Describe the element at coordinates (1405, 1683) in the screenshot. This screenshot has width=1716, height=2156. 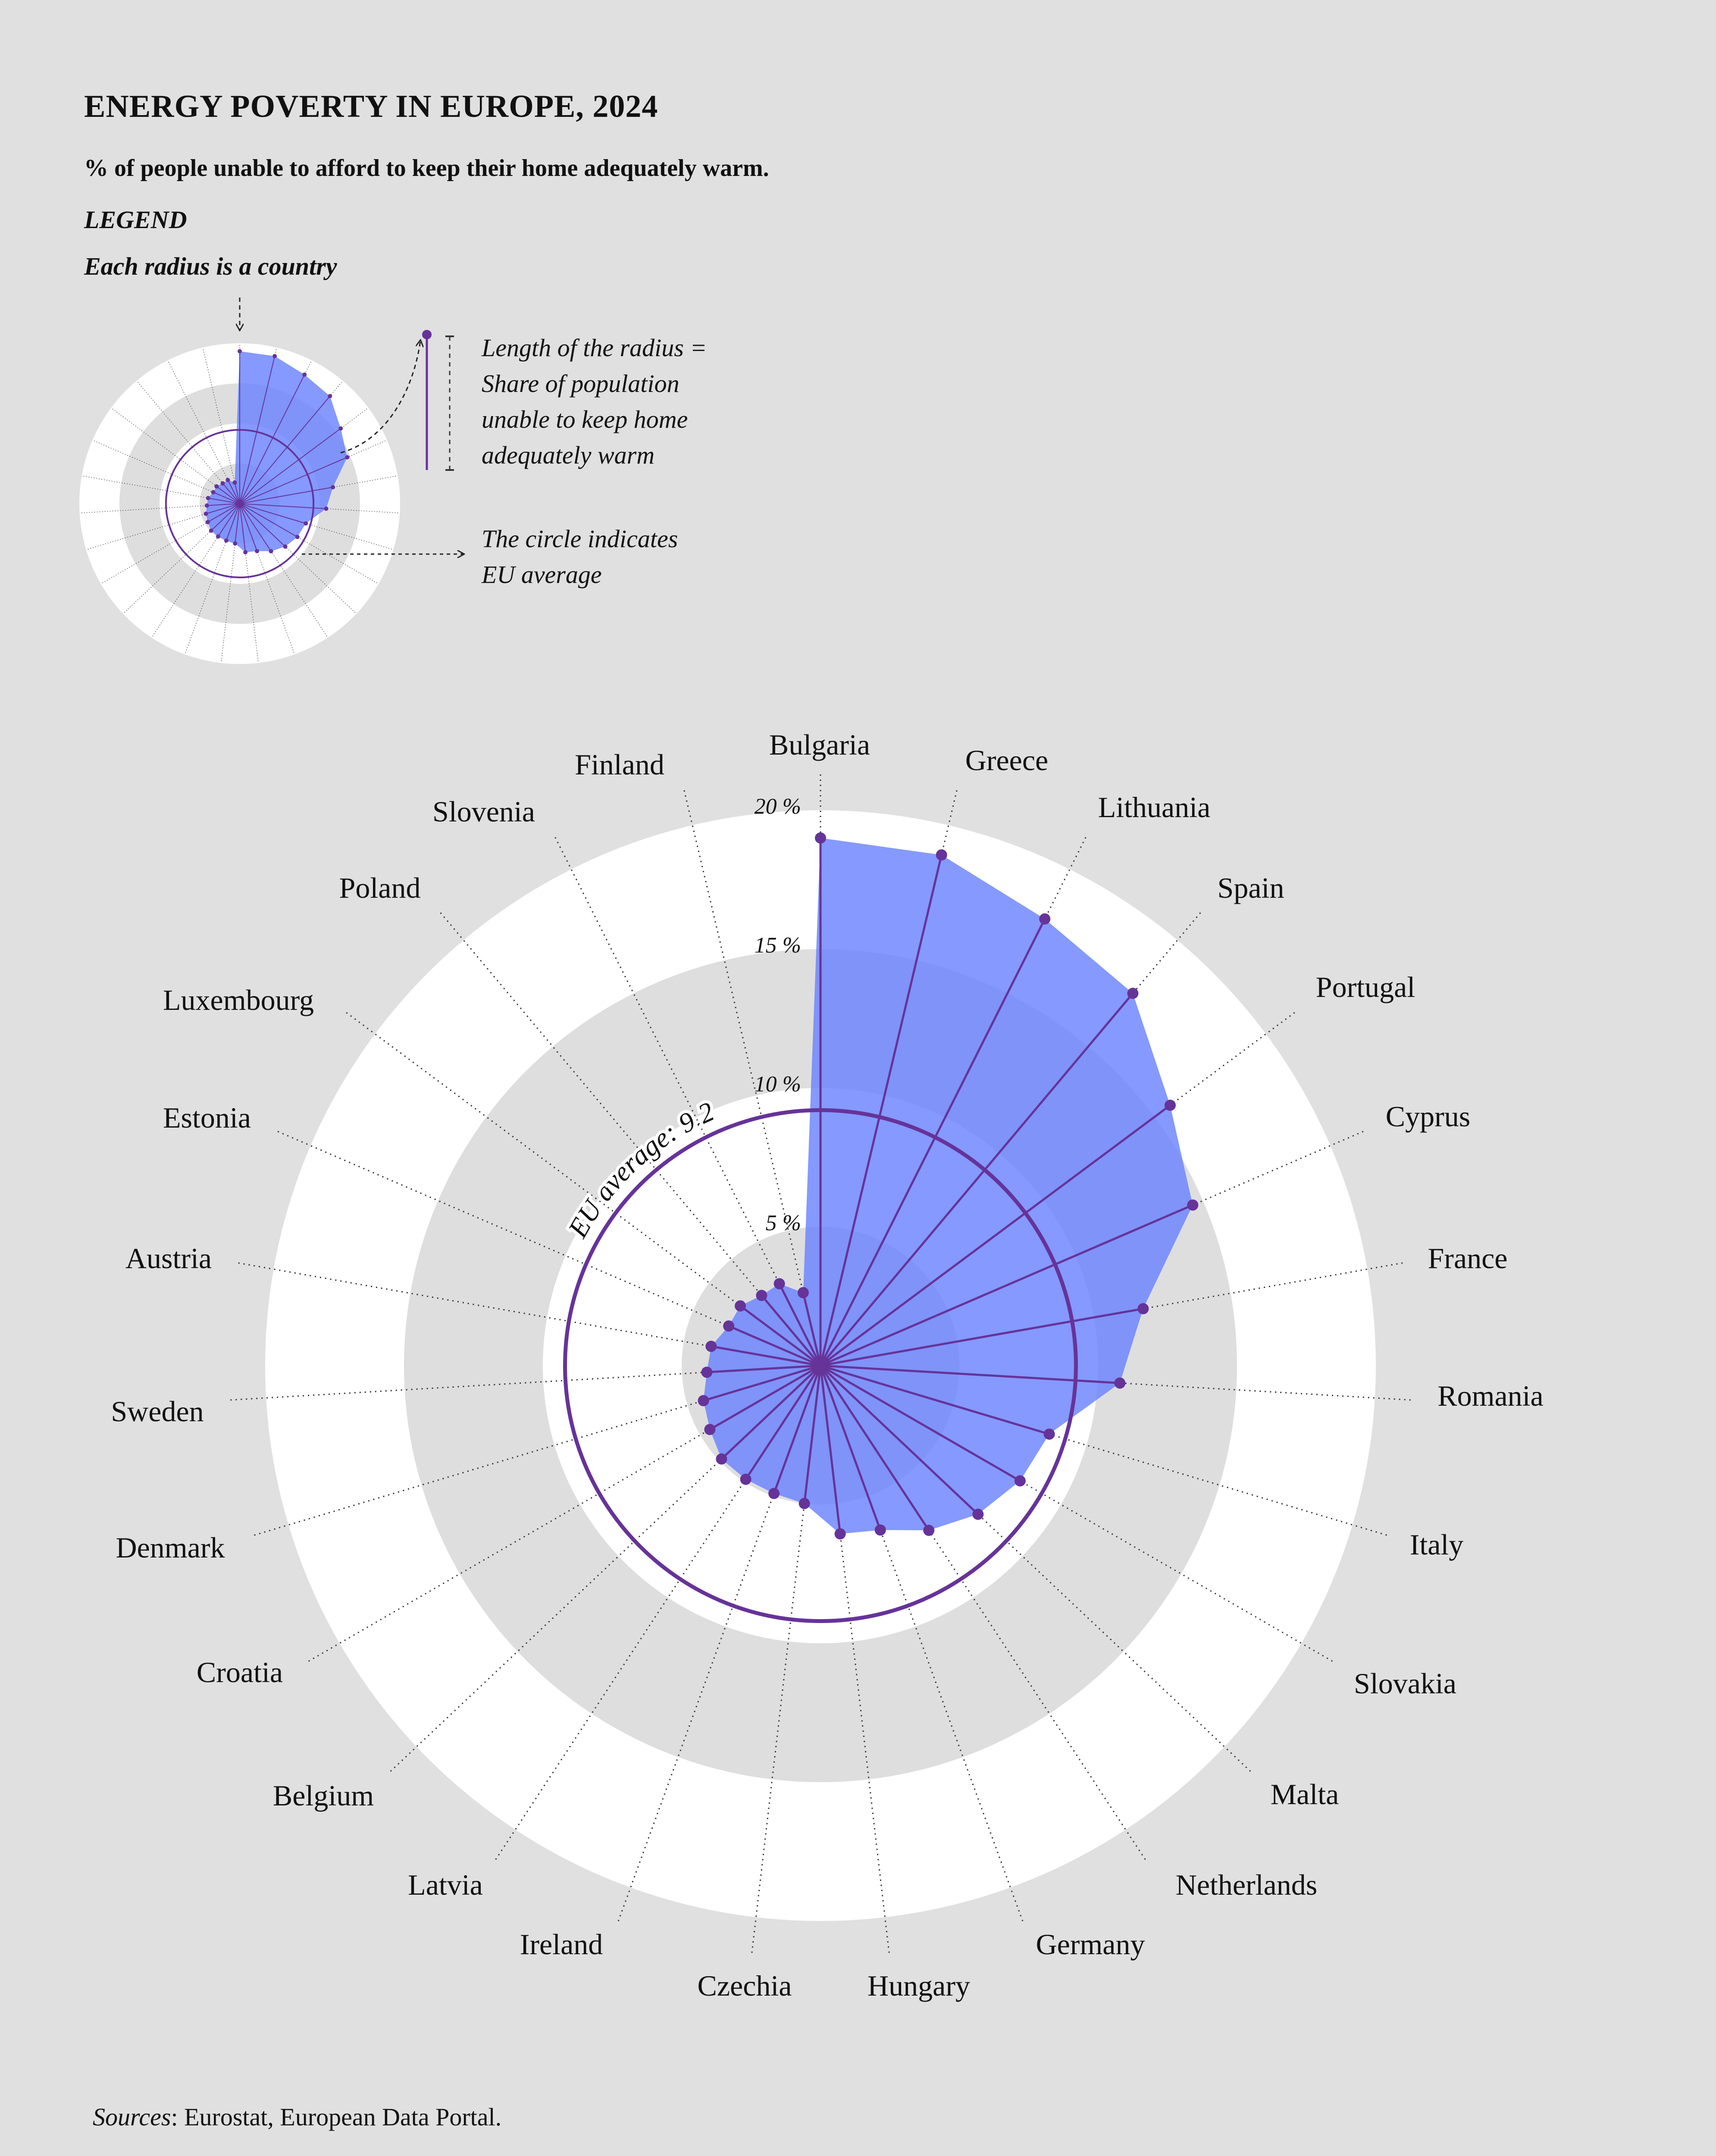
I see `country-label-slovakia: Slovakia` at that location.